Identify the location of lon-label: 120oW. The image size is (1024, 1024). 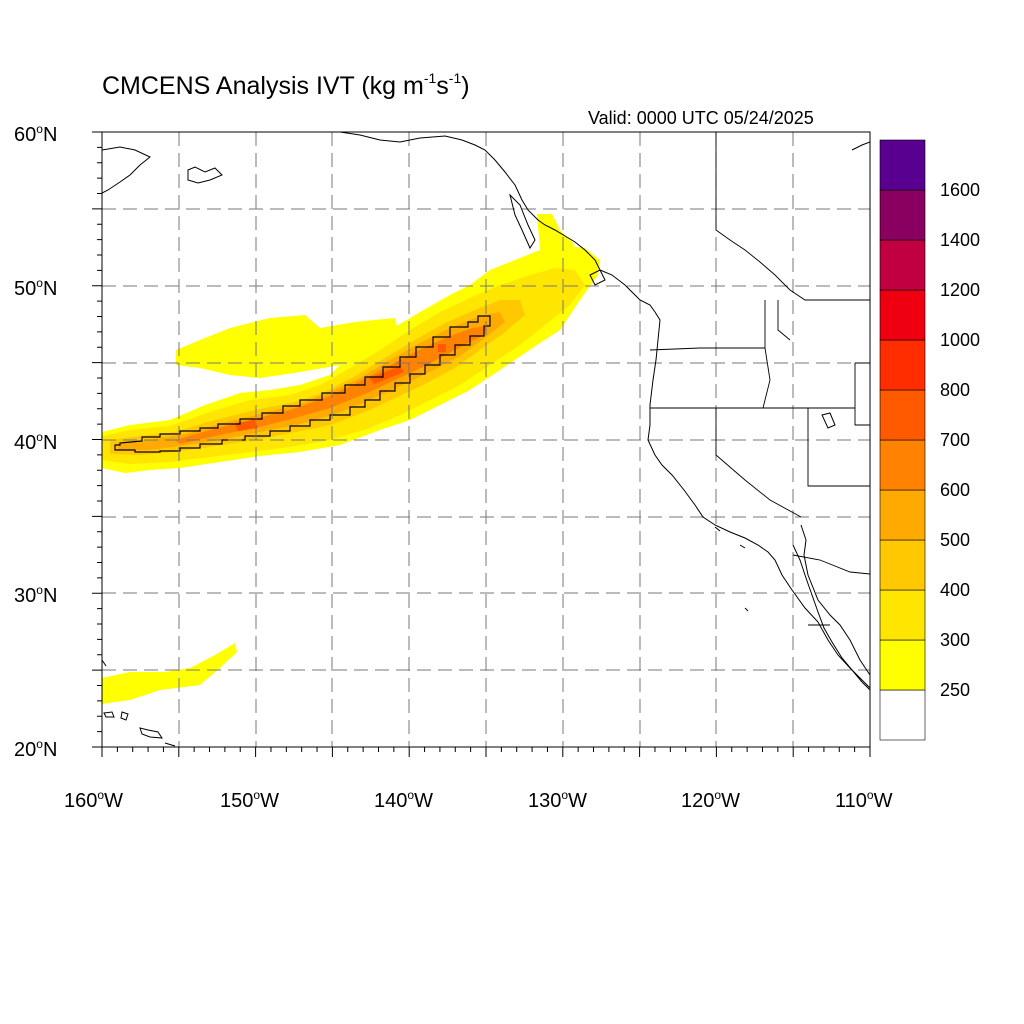
(710, 800).